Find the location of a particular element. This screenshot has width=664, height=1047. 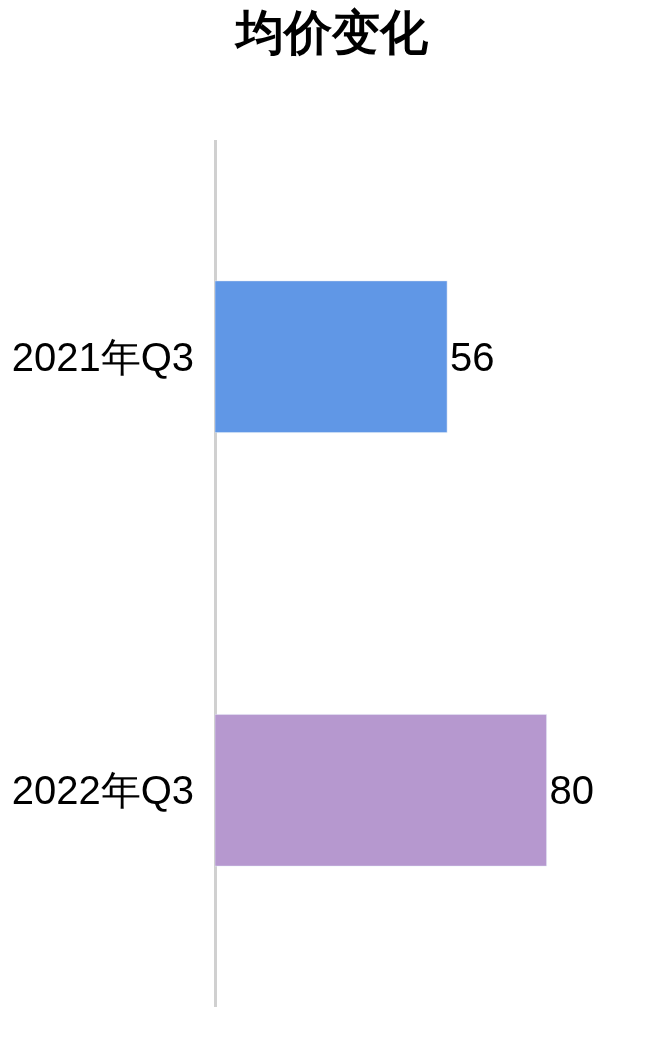

y-tick-label: 2021年Q3 is located at coordinates (102, 356).